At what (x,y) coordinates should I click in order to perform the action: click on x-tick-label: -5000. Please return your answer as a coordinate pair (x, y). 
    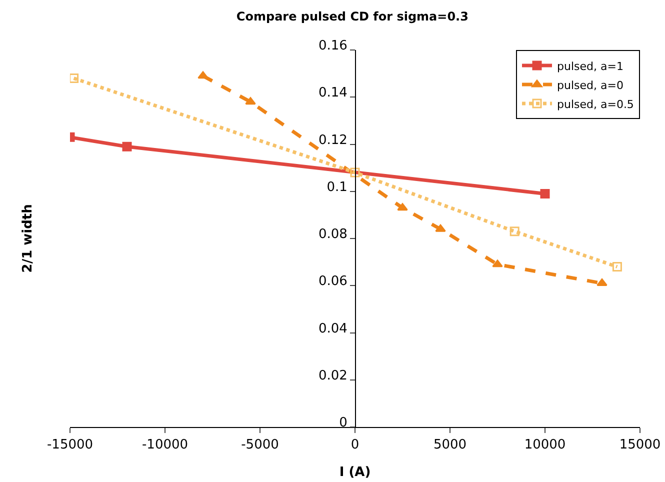
    Looking at the image, I should click on (260, 445).